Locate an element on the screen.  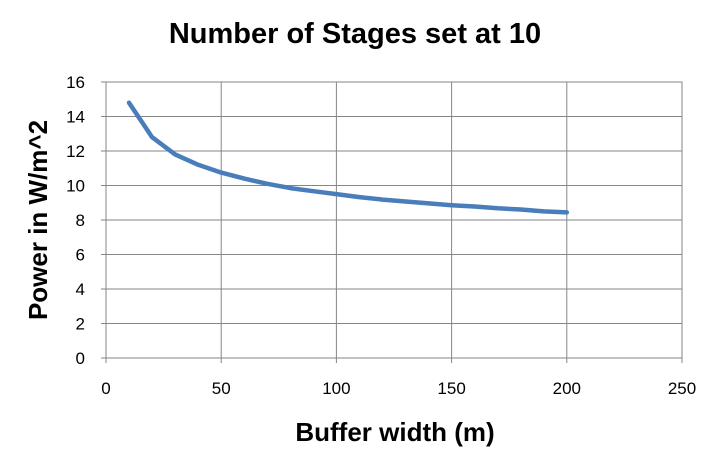
x-tick-label: 200 is located at coordinates (567, 388).